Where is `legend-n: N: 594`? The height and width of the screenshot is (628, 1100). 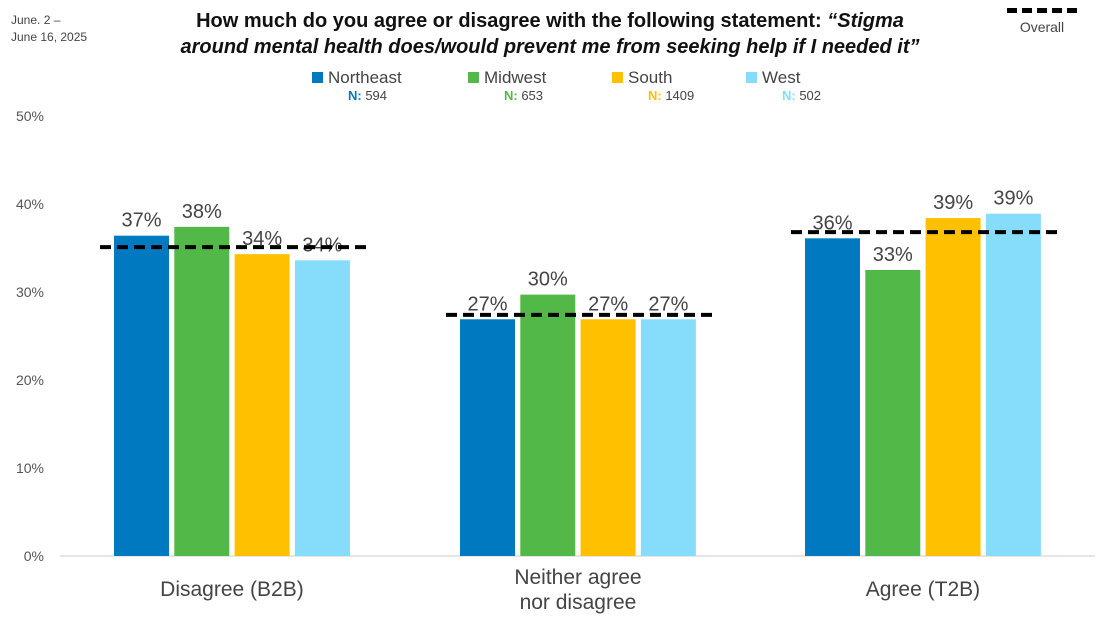 legend-n: N: 594 is located at coordinates (368, 95).